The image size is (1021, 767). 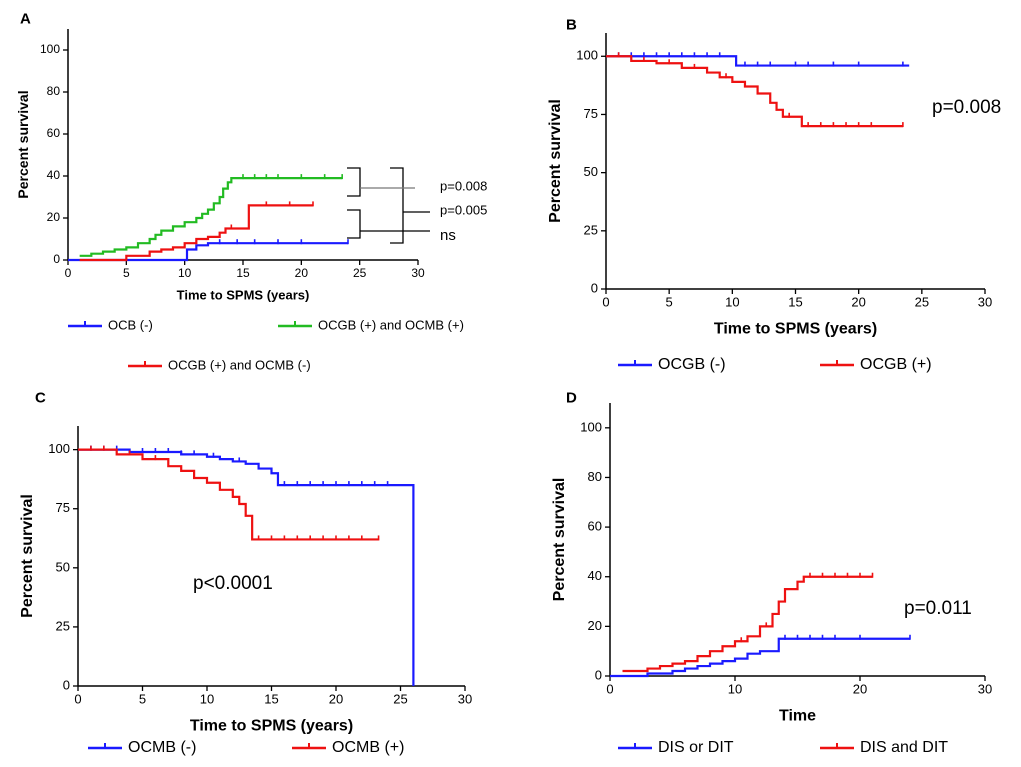 I want to click on legend-label: OCGB (-), so click(x=692, y=364).